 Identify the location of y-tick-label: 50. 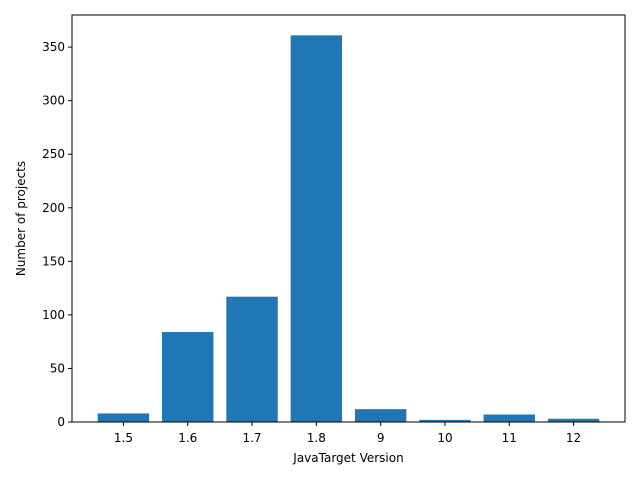
(57, 368).